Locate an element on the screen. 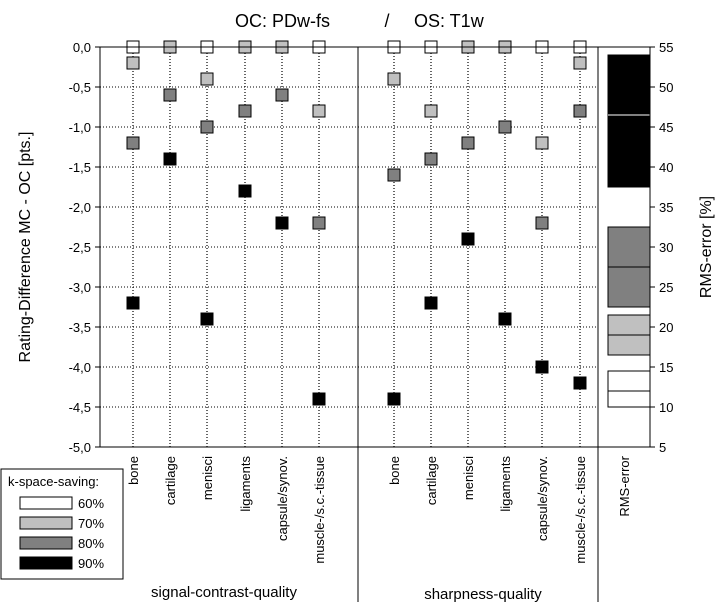 This screenshot has height=602, width=721. y2-tick-label: 50 is located at coordinates (666, 87).